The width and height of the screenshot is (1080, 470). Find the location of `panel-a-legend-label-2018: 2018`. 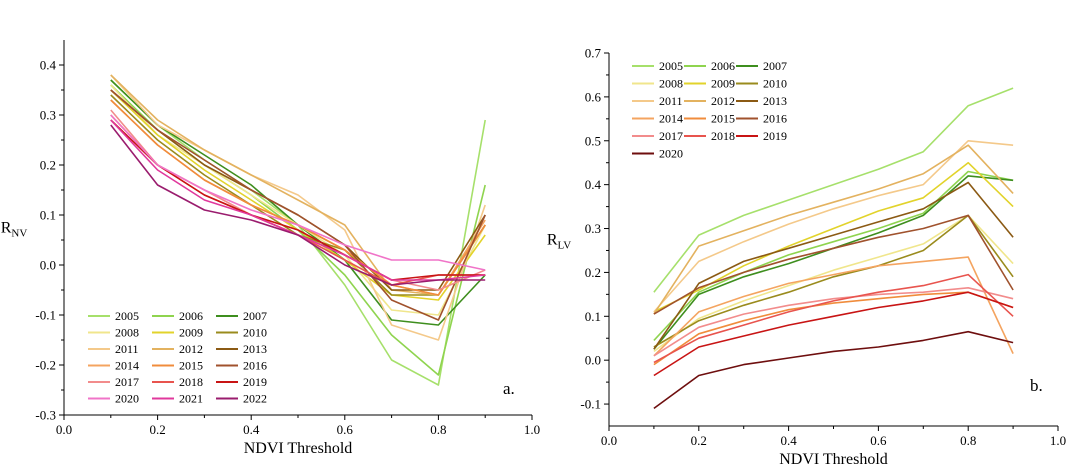

panel-a-legend-label-2018: 2018 is located at coordinates (191, 382).